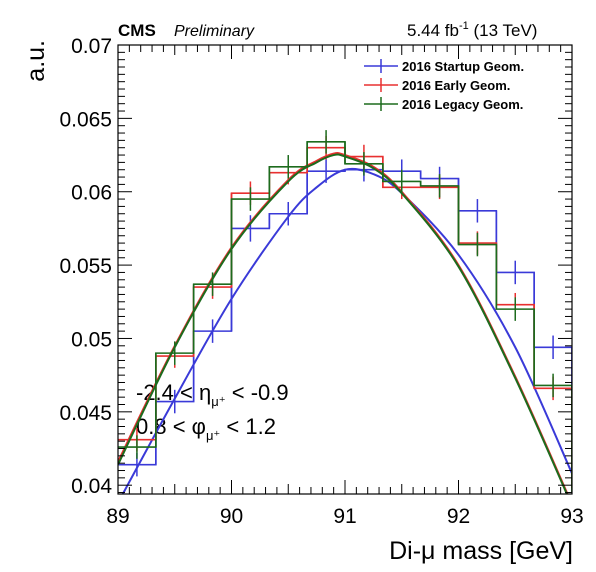  Describe the element at coordinates (137, 30) in the screenshot. I see `experiment-label: CMS` at that location.